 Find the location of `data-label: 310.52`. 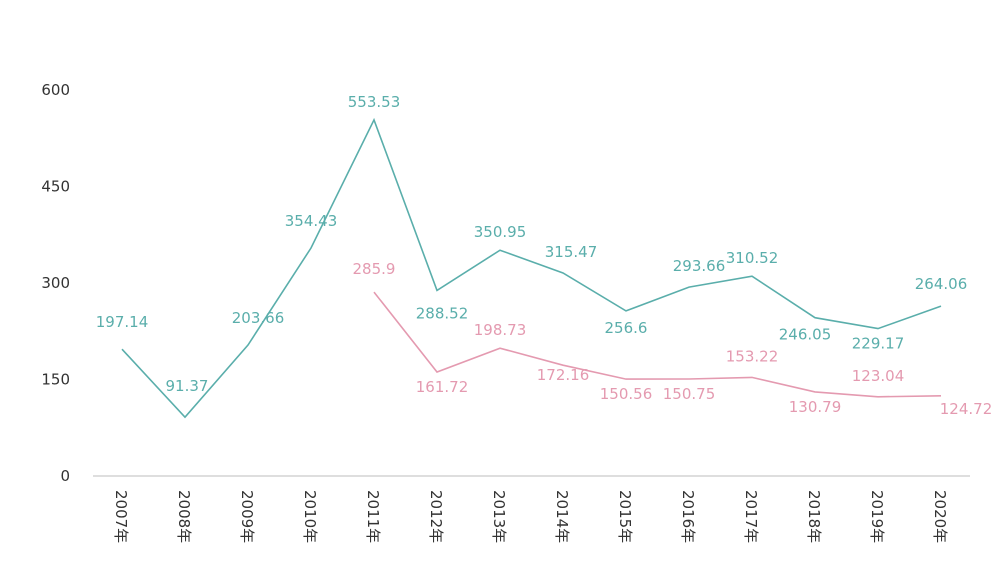

data-label: 310.52 is located at coordinates (752, 258).